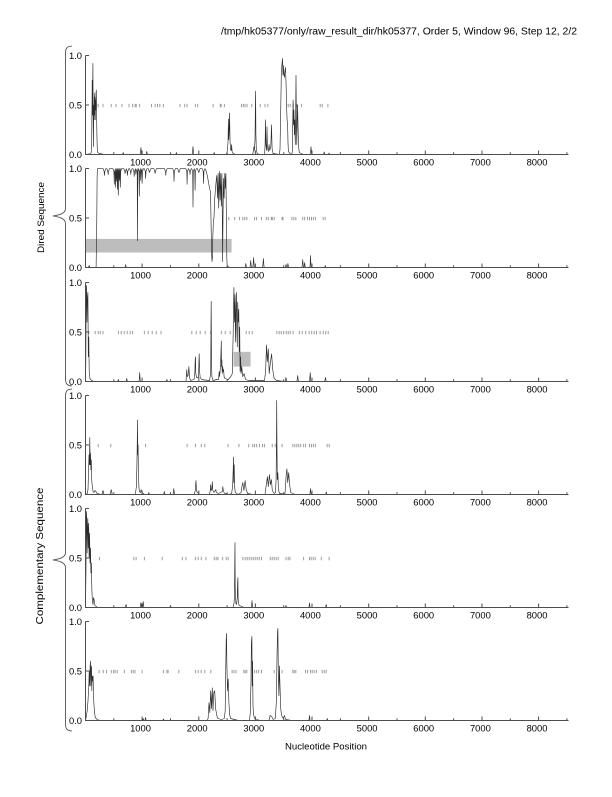 The height and width of the screenshot is (797, 612). What do you see at coordinates (41, 217) in the screenshot?
I see `svg-text: Dired Sequence` at bounding box center [41, 217].